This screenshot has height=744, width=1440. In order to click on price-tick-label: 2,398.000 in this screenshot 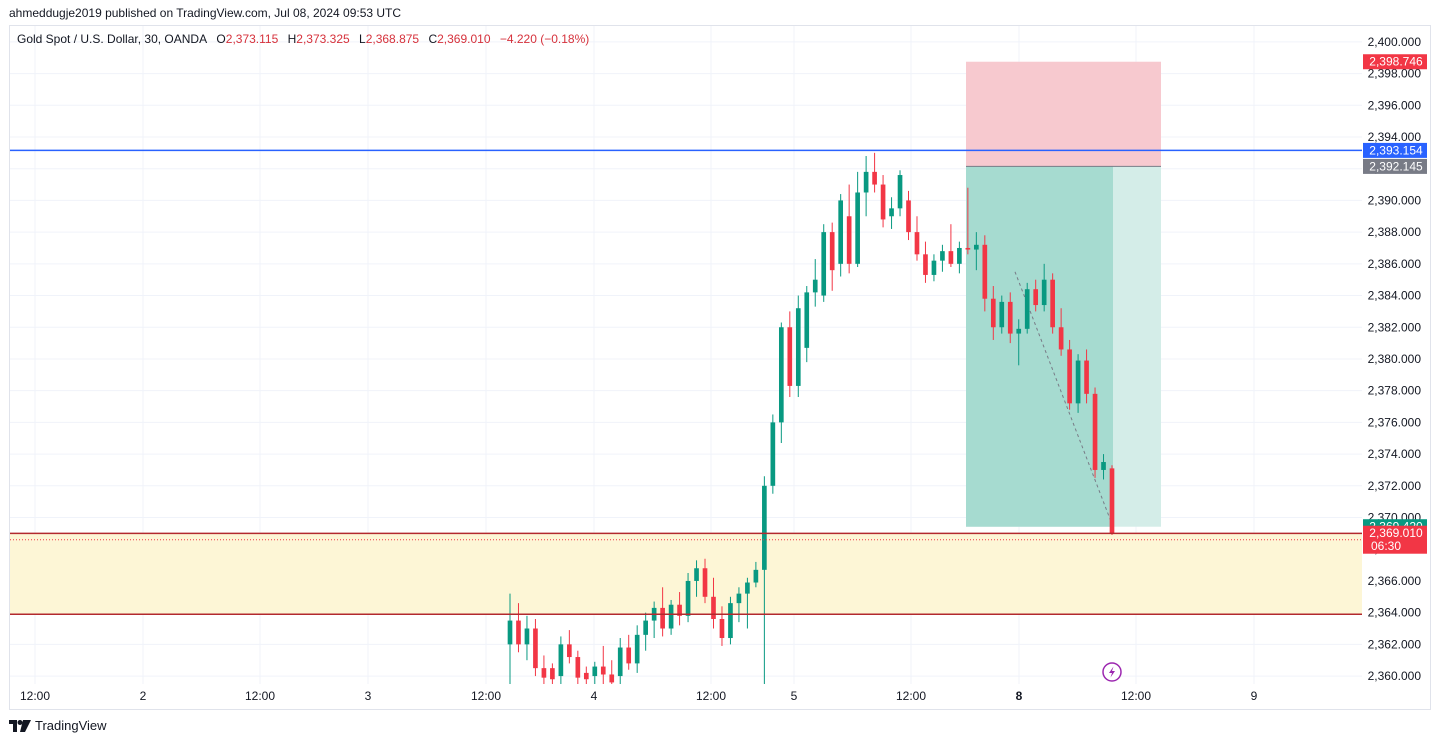, I will do `click(1395, 74)`.